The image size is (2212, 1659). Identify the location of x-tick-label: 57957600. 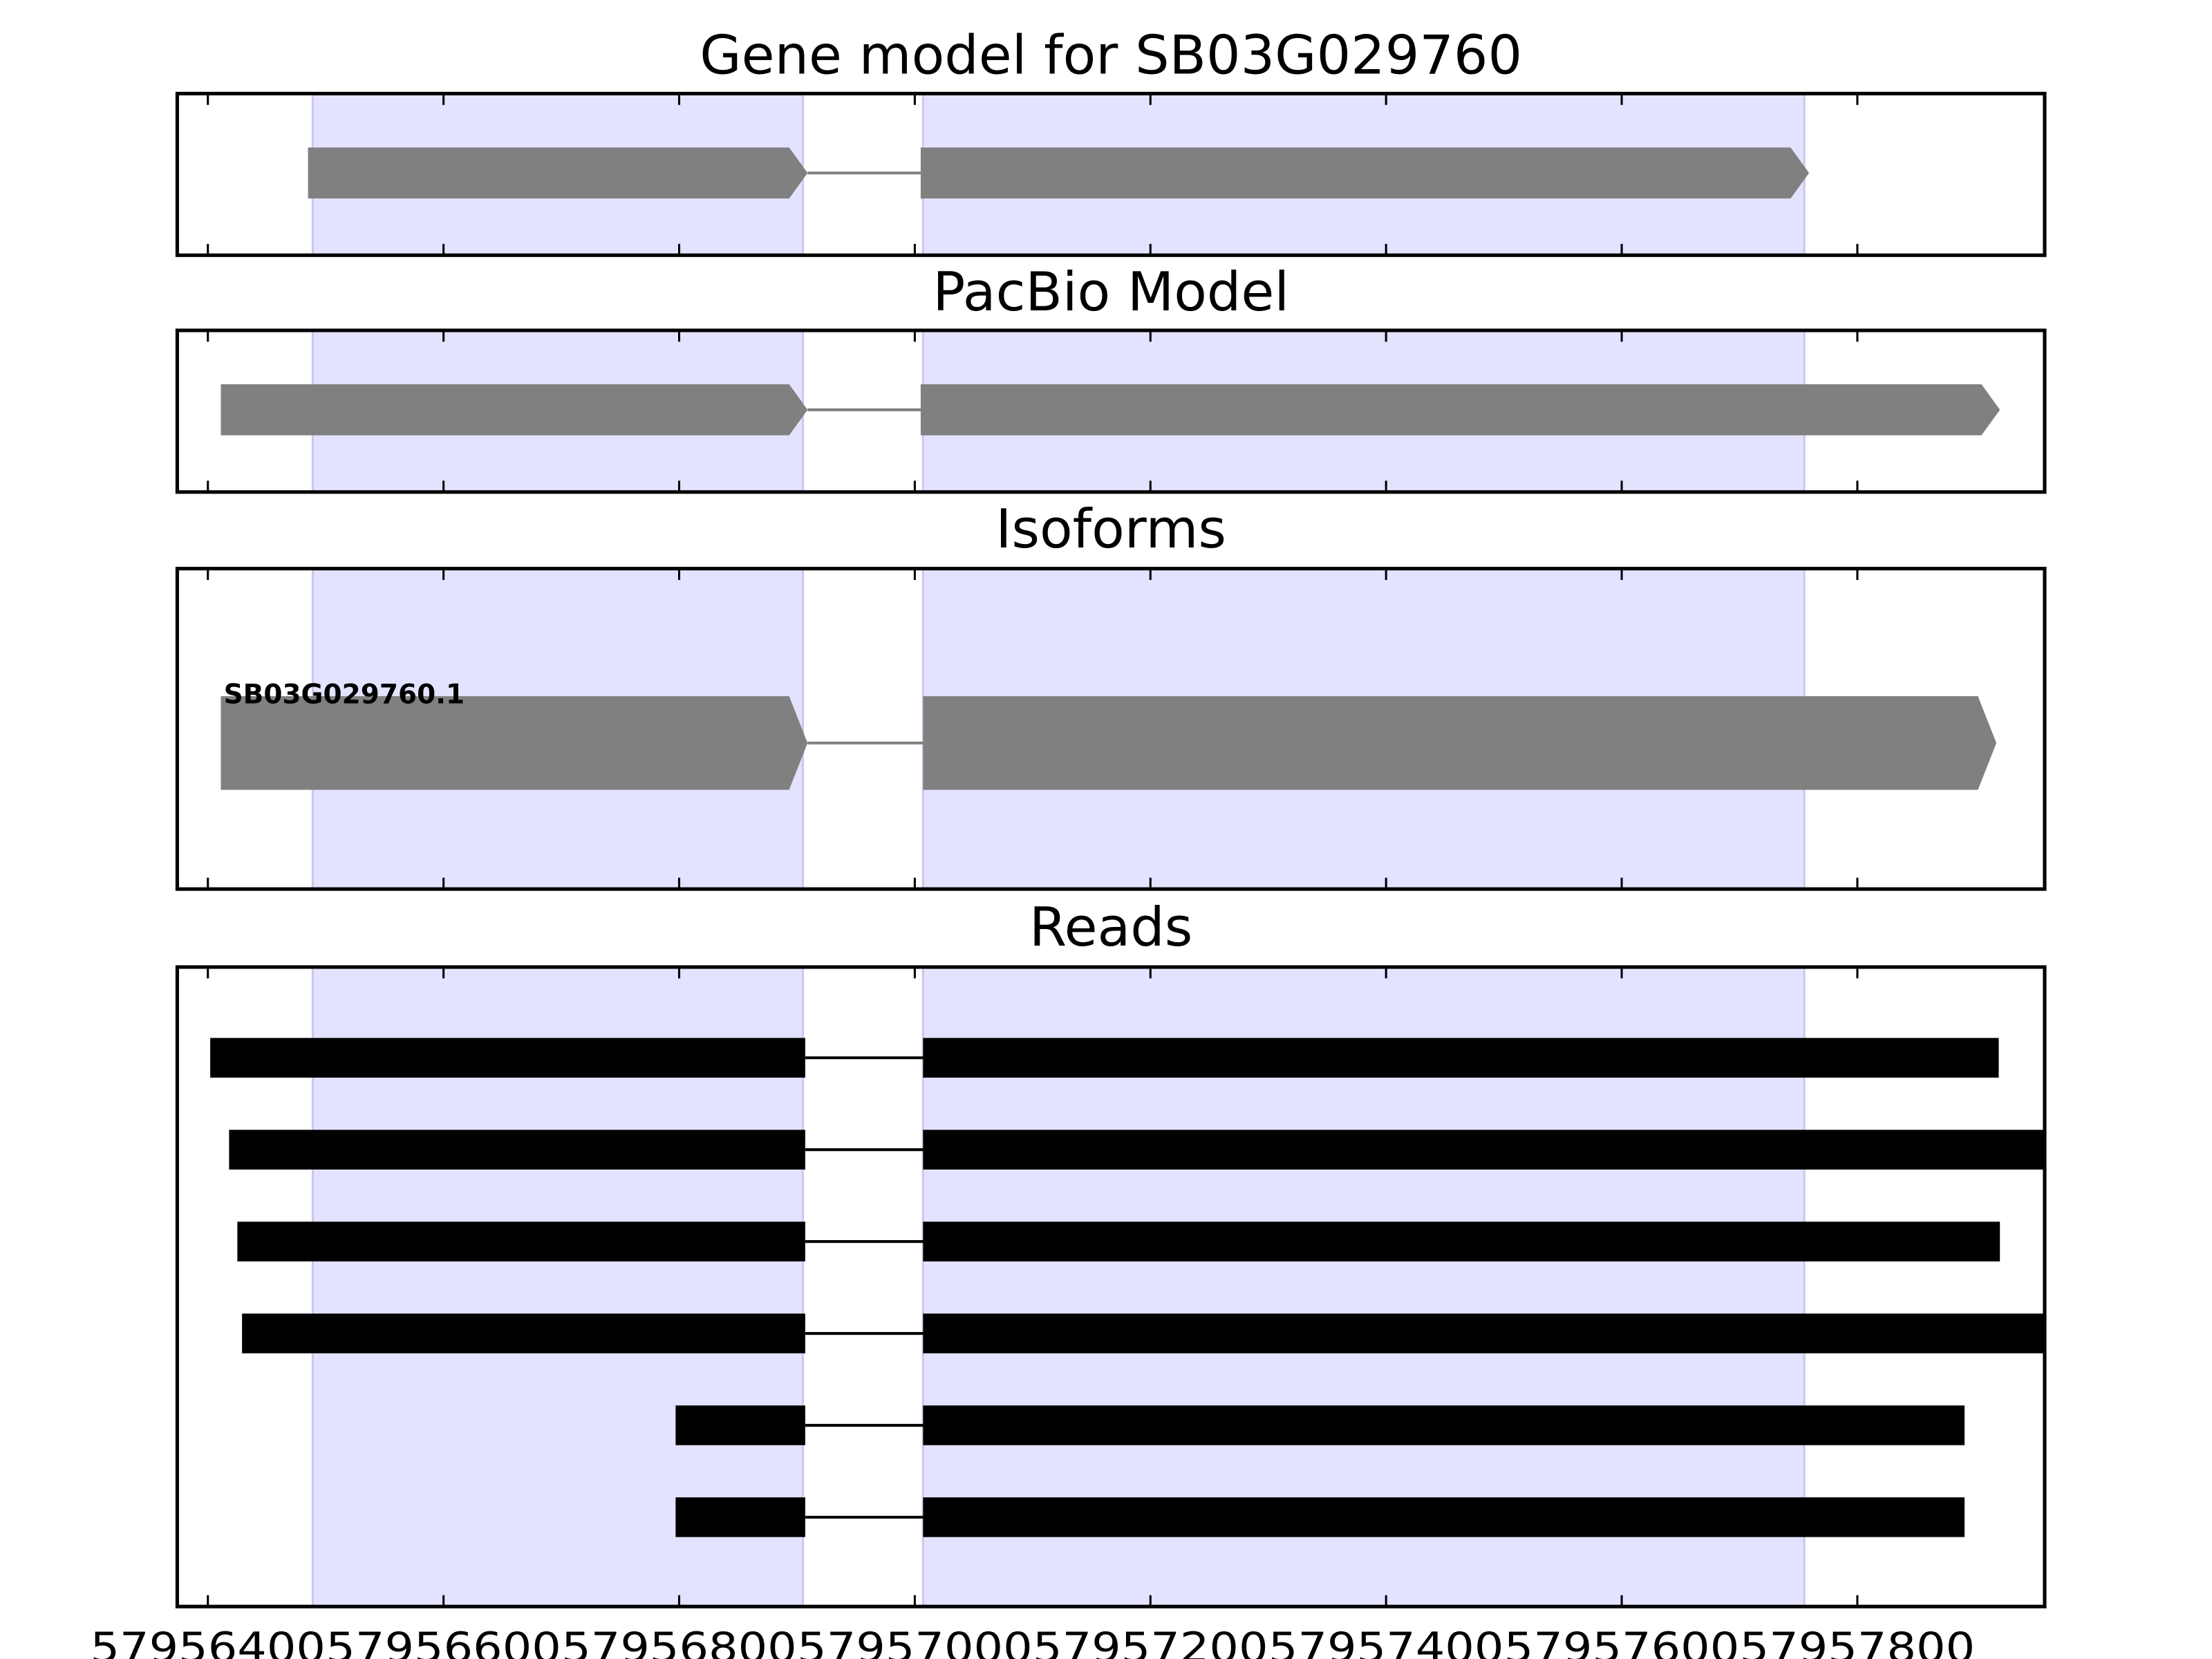
(1622, 1642).